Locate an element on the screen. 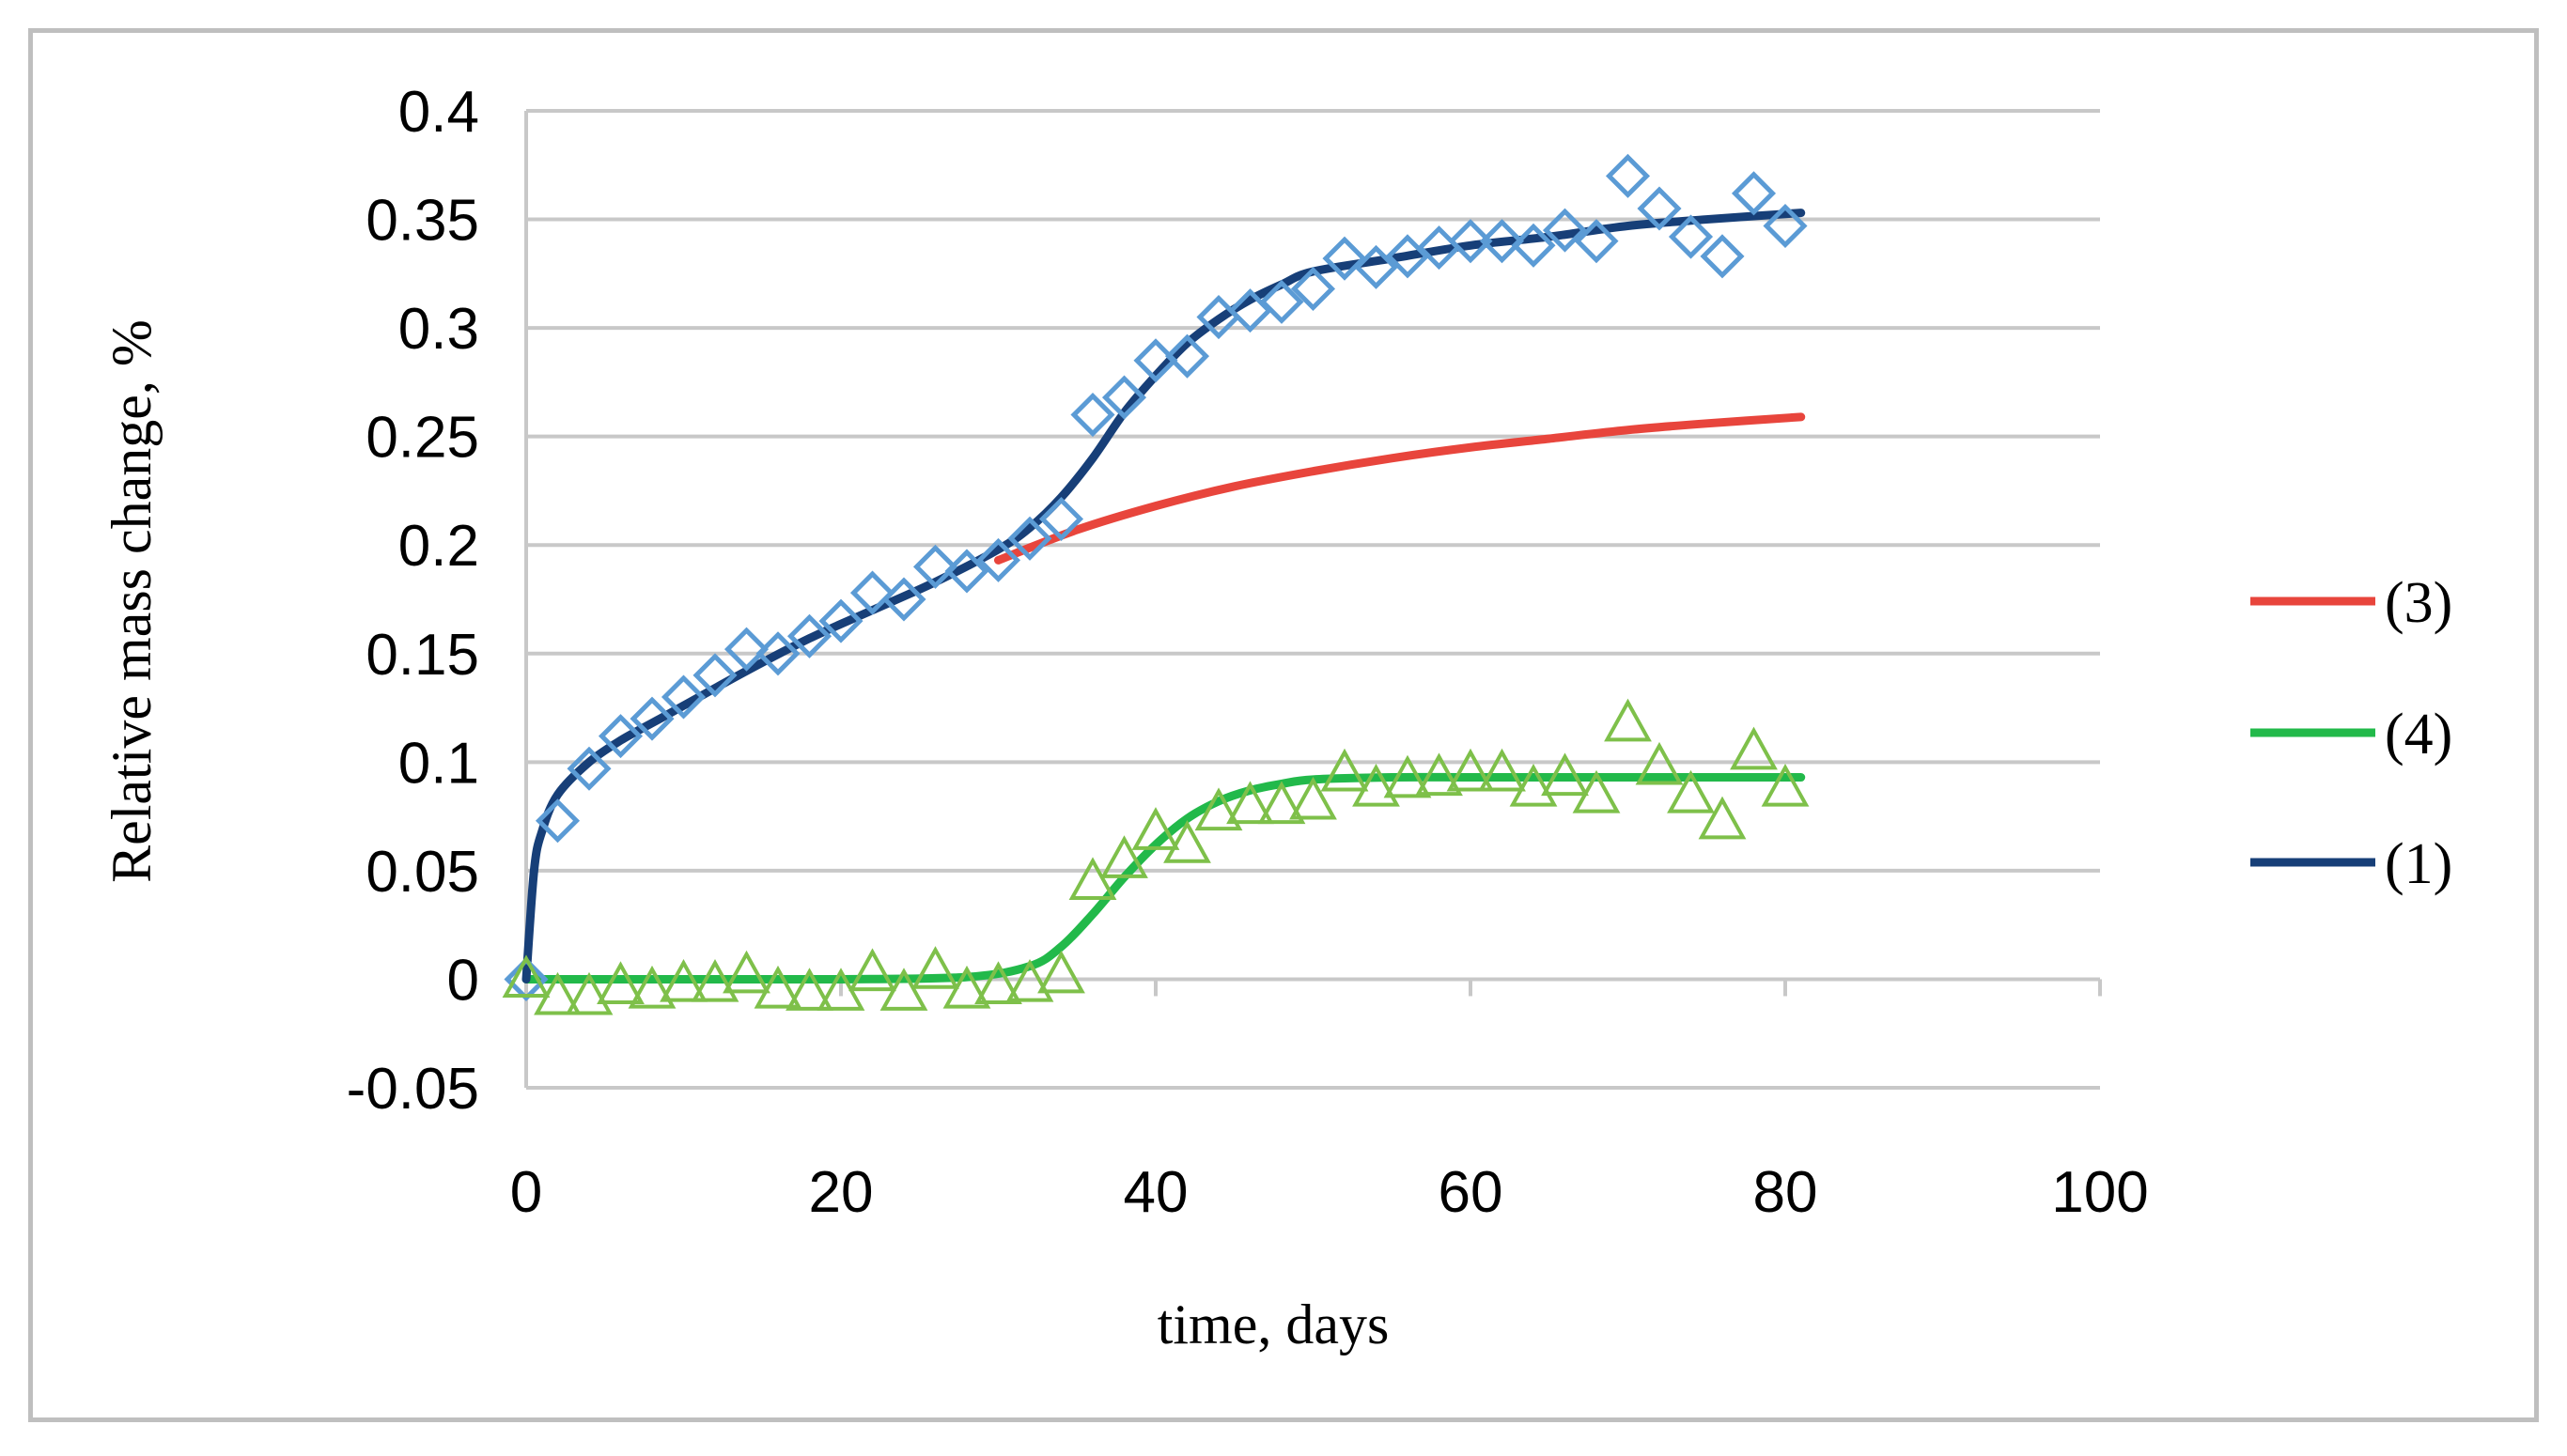  y-tick-label: 0.2 is located at coordinates (438, 546).